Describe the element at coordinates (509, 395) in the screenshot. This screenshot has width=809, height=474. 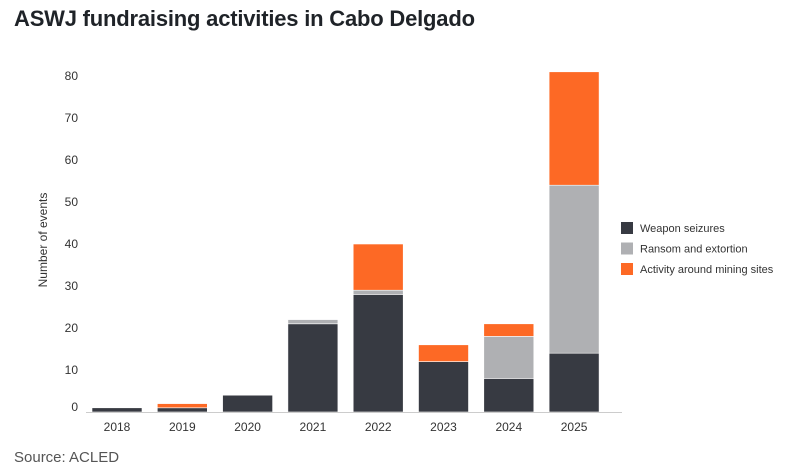
I see `bar-segment-weapon-2024` at that location.